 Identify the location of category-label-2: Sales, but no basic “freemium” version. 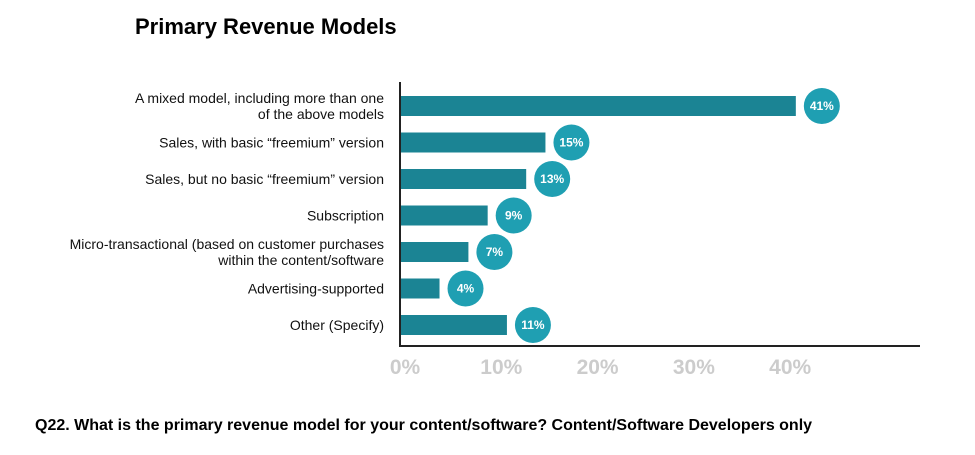
(264, 179).